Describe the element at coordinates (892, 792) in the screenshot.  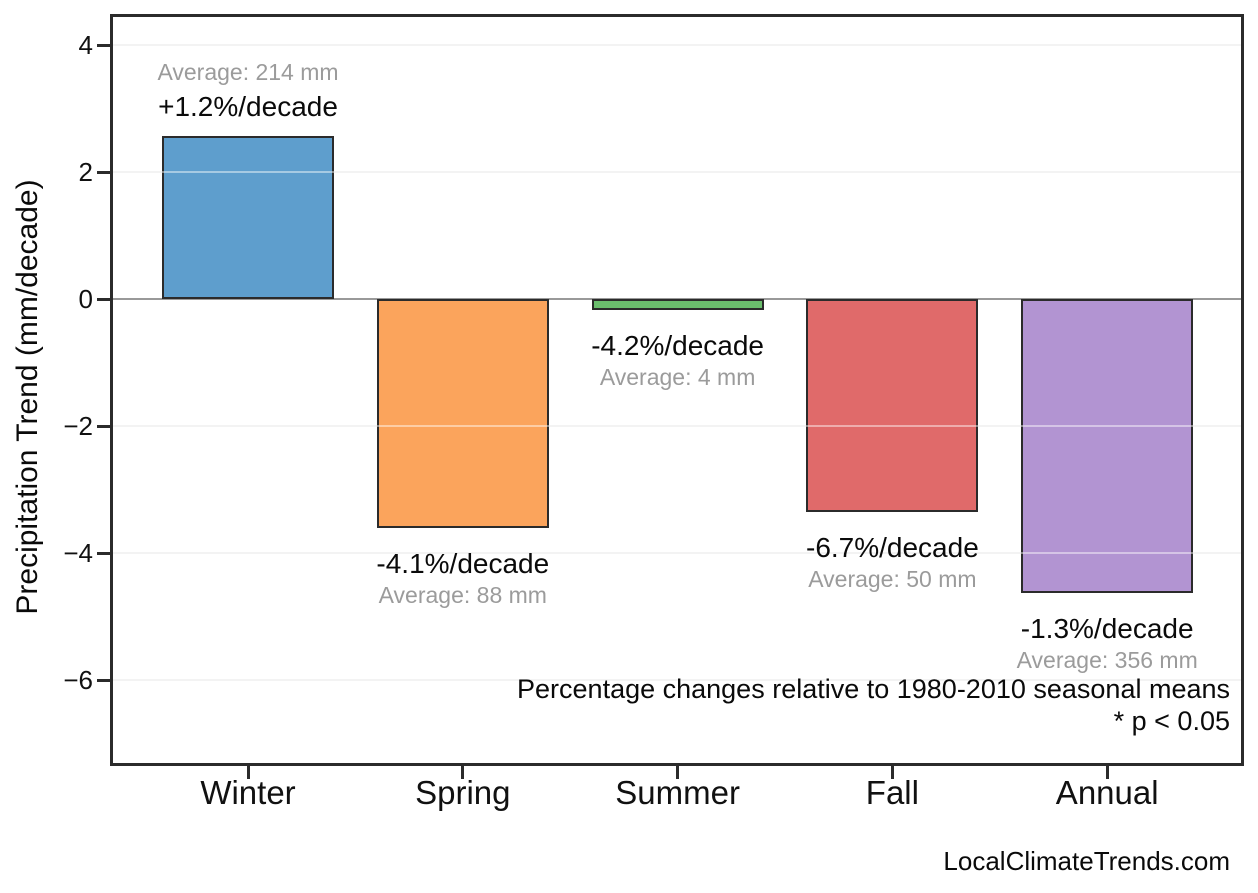
I see `x-axis-label-fall: Fall` at that location.